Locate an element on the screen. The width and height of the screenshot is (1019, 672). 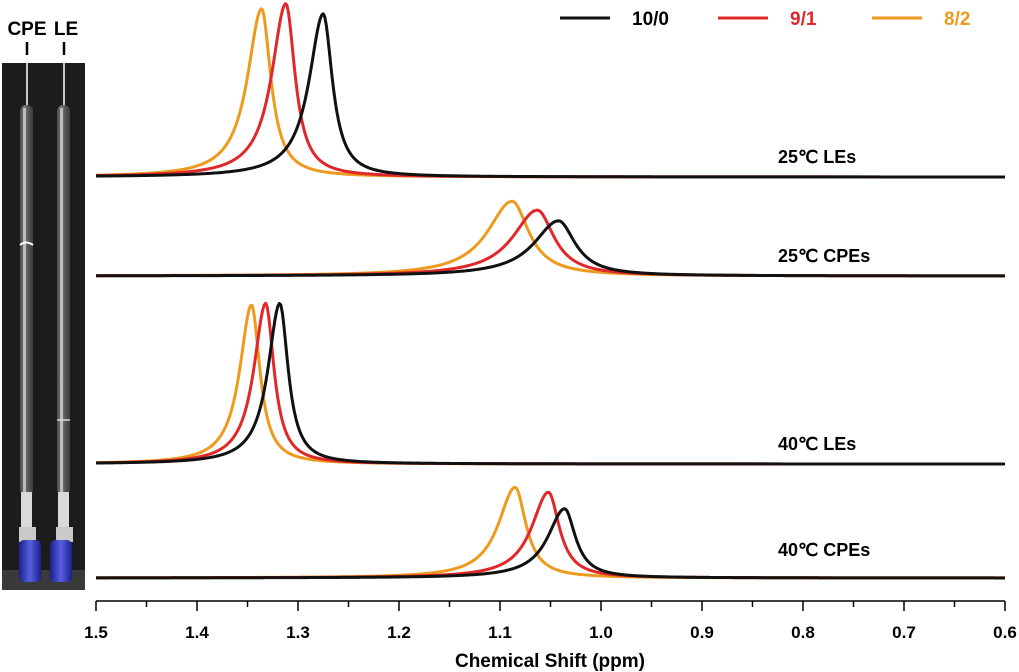
panel-label-25c-cpes: 25℃ CPEs is located at coordinates (824, 256).